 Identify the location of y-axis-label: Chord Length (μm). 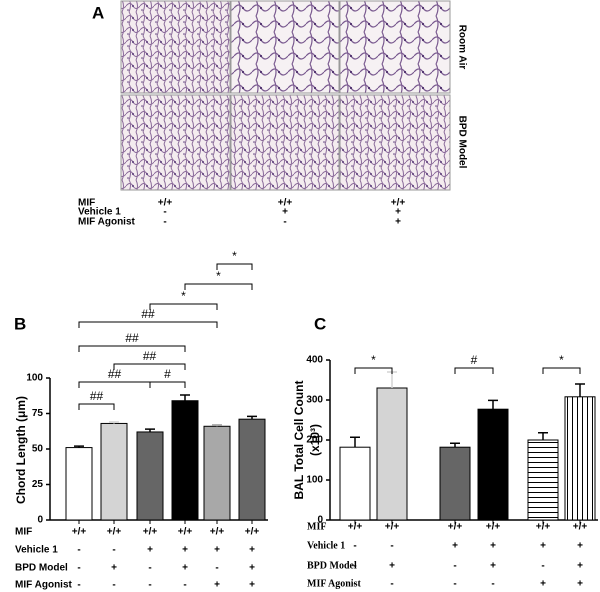
(21, 450).